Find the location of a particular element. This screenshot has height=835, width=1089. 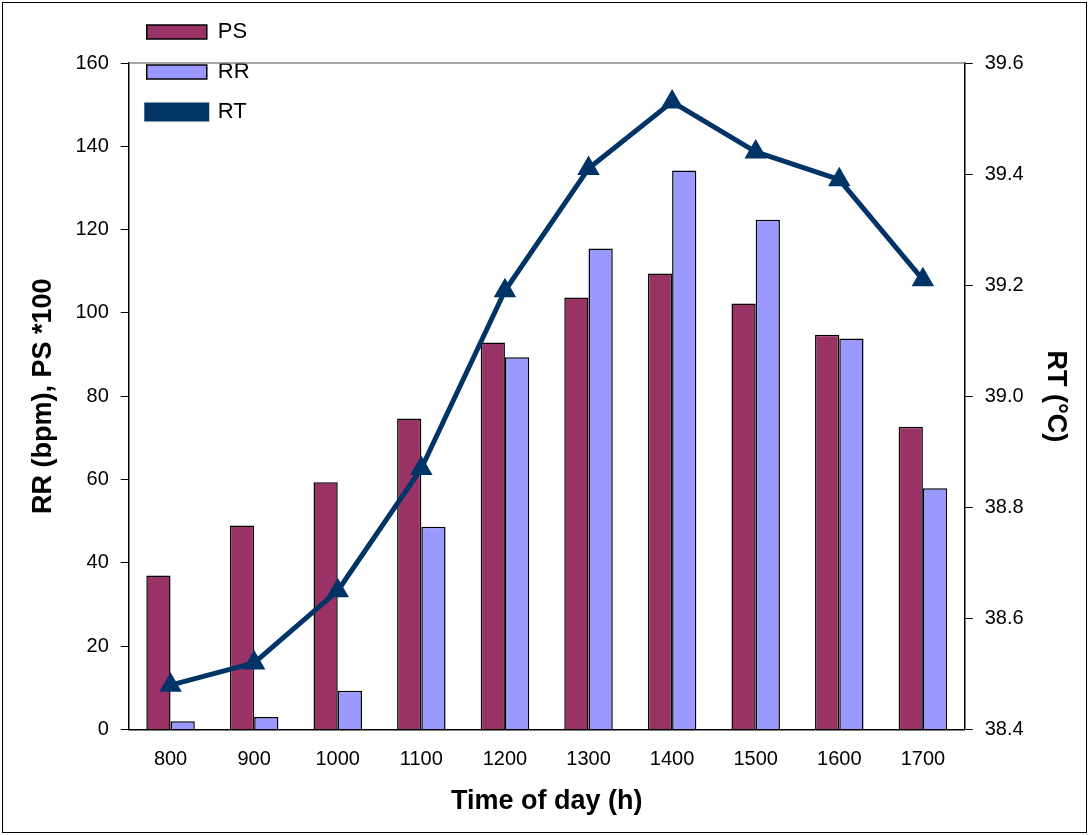

legend-label: PS is located at coordinates (232, 31).